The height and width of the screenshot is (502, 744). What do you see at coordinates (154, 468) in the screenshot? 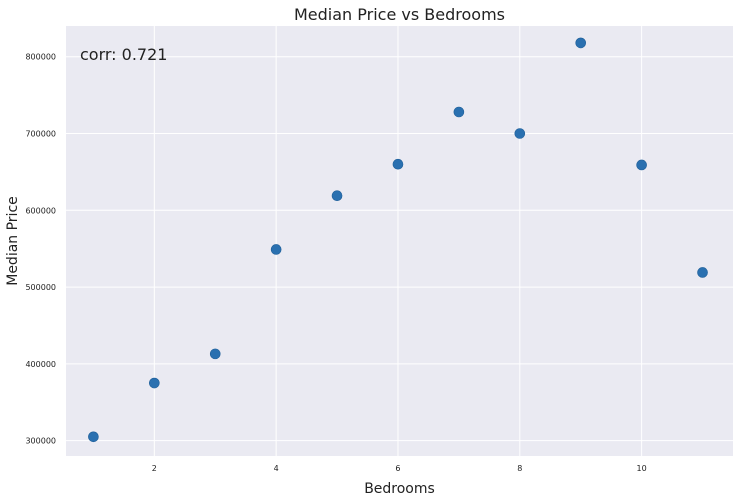
I see `x-tick-label: 2` at bounding box center [154, 468].